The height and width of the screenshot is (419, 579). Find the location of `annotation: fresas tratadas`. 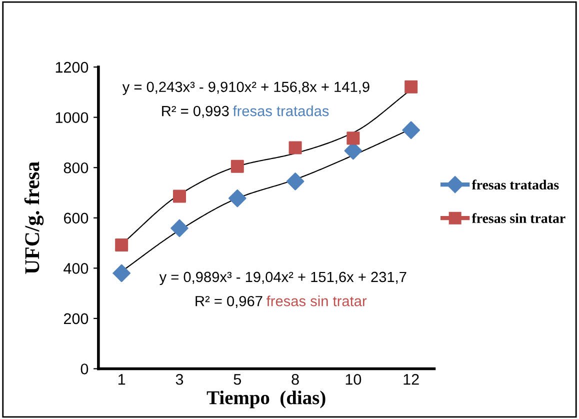

annotation: fresas tratadas is located at coordinates (280, 110).